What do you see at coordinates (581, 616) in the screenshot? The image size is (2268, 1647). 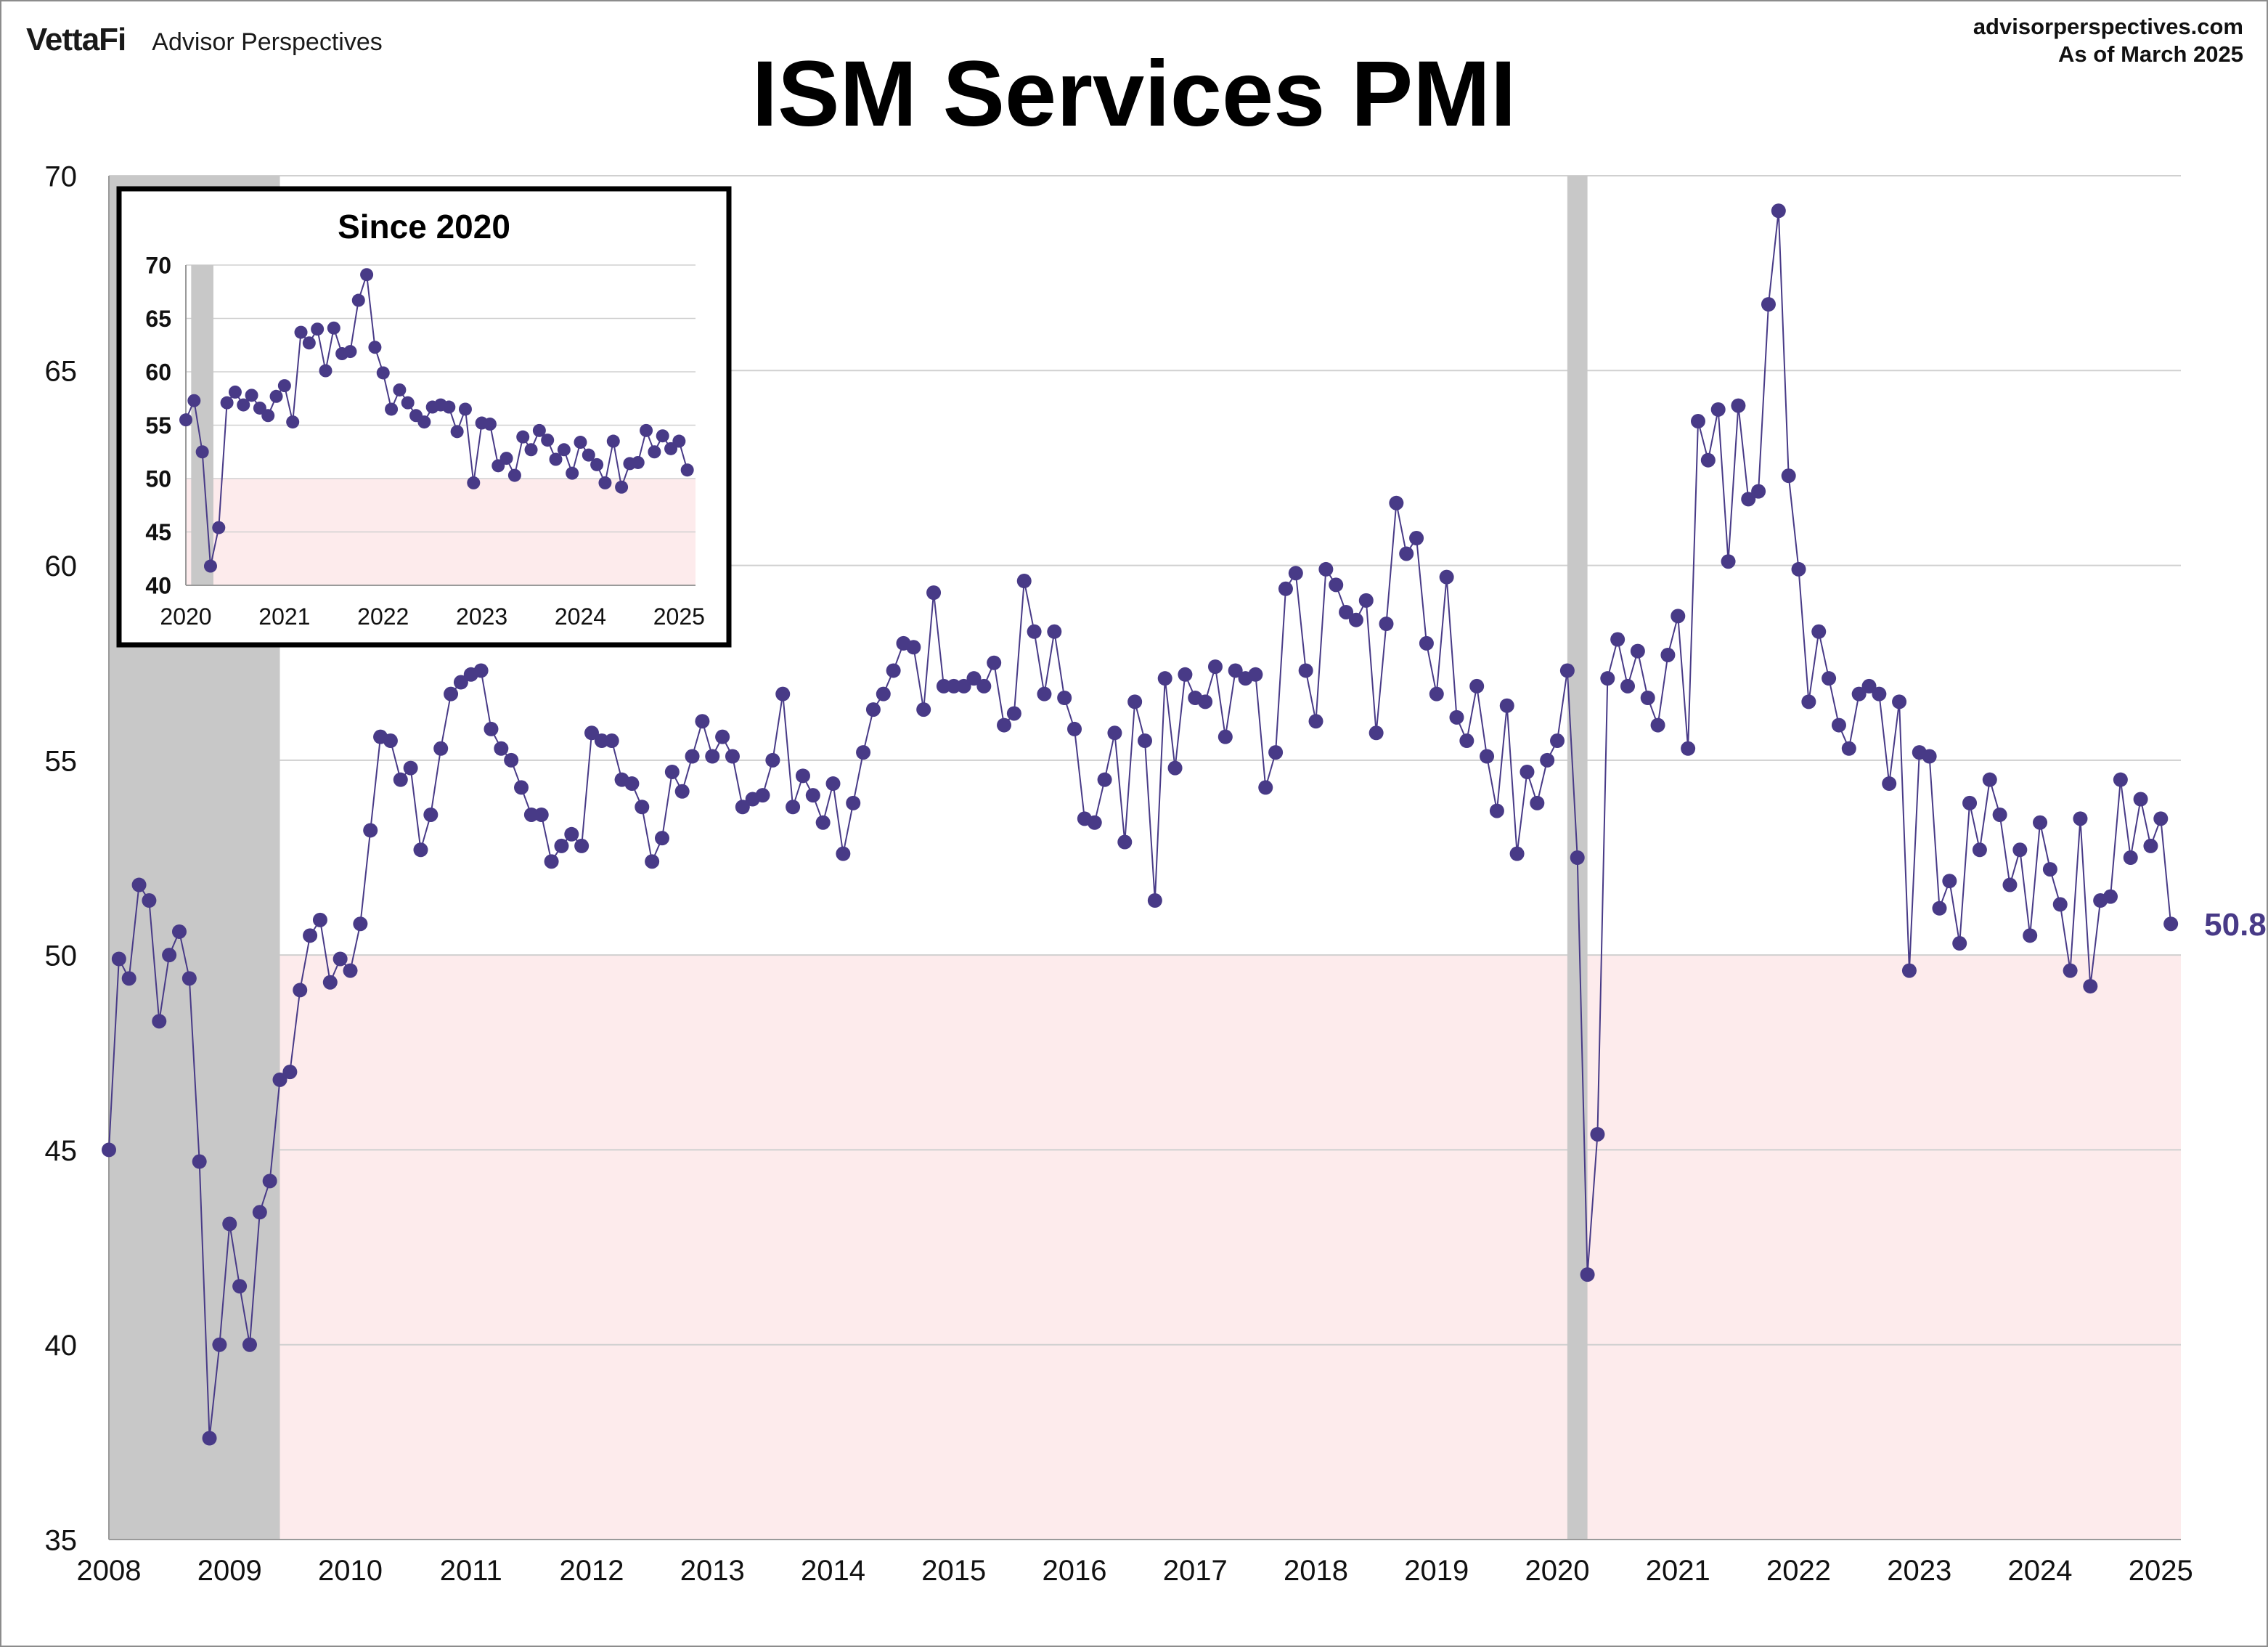 I see `inset-x-tick-label: 2024` at bounding box center [581, 616].